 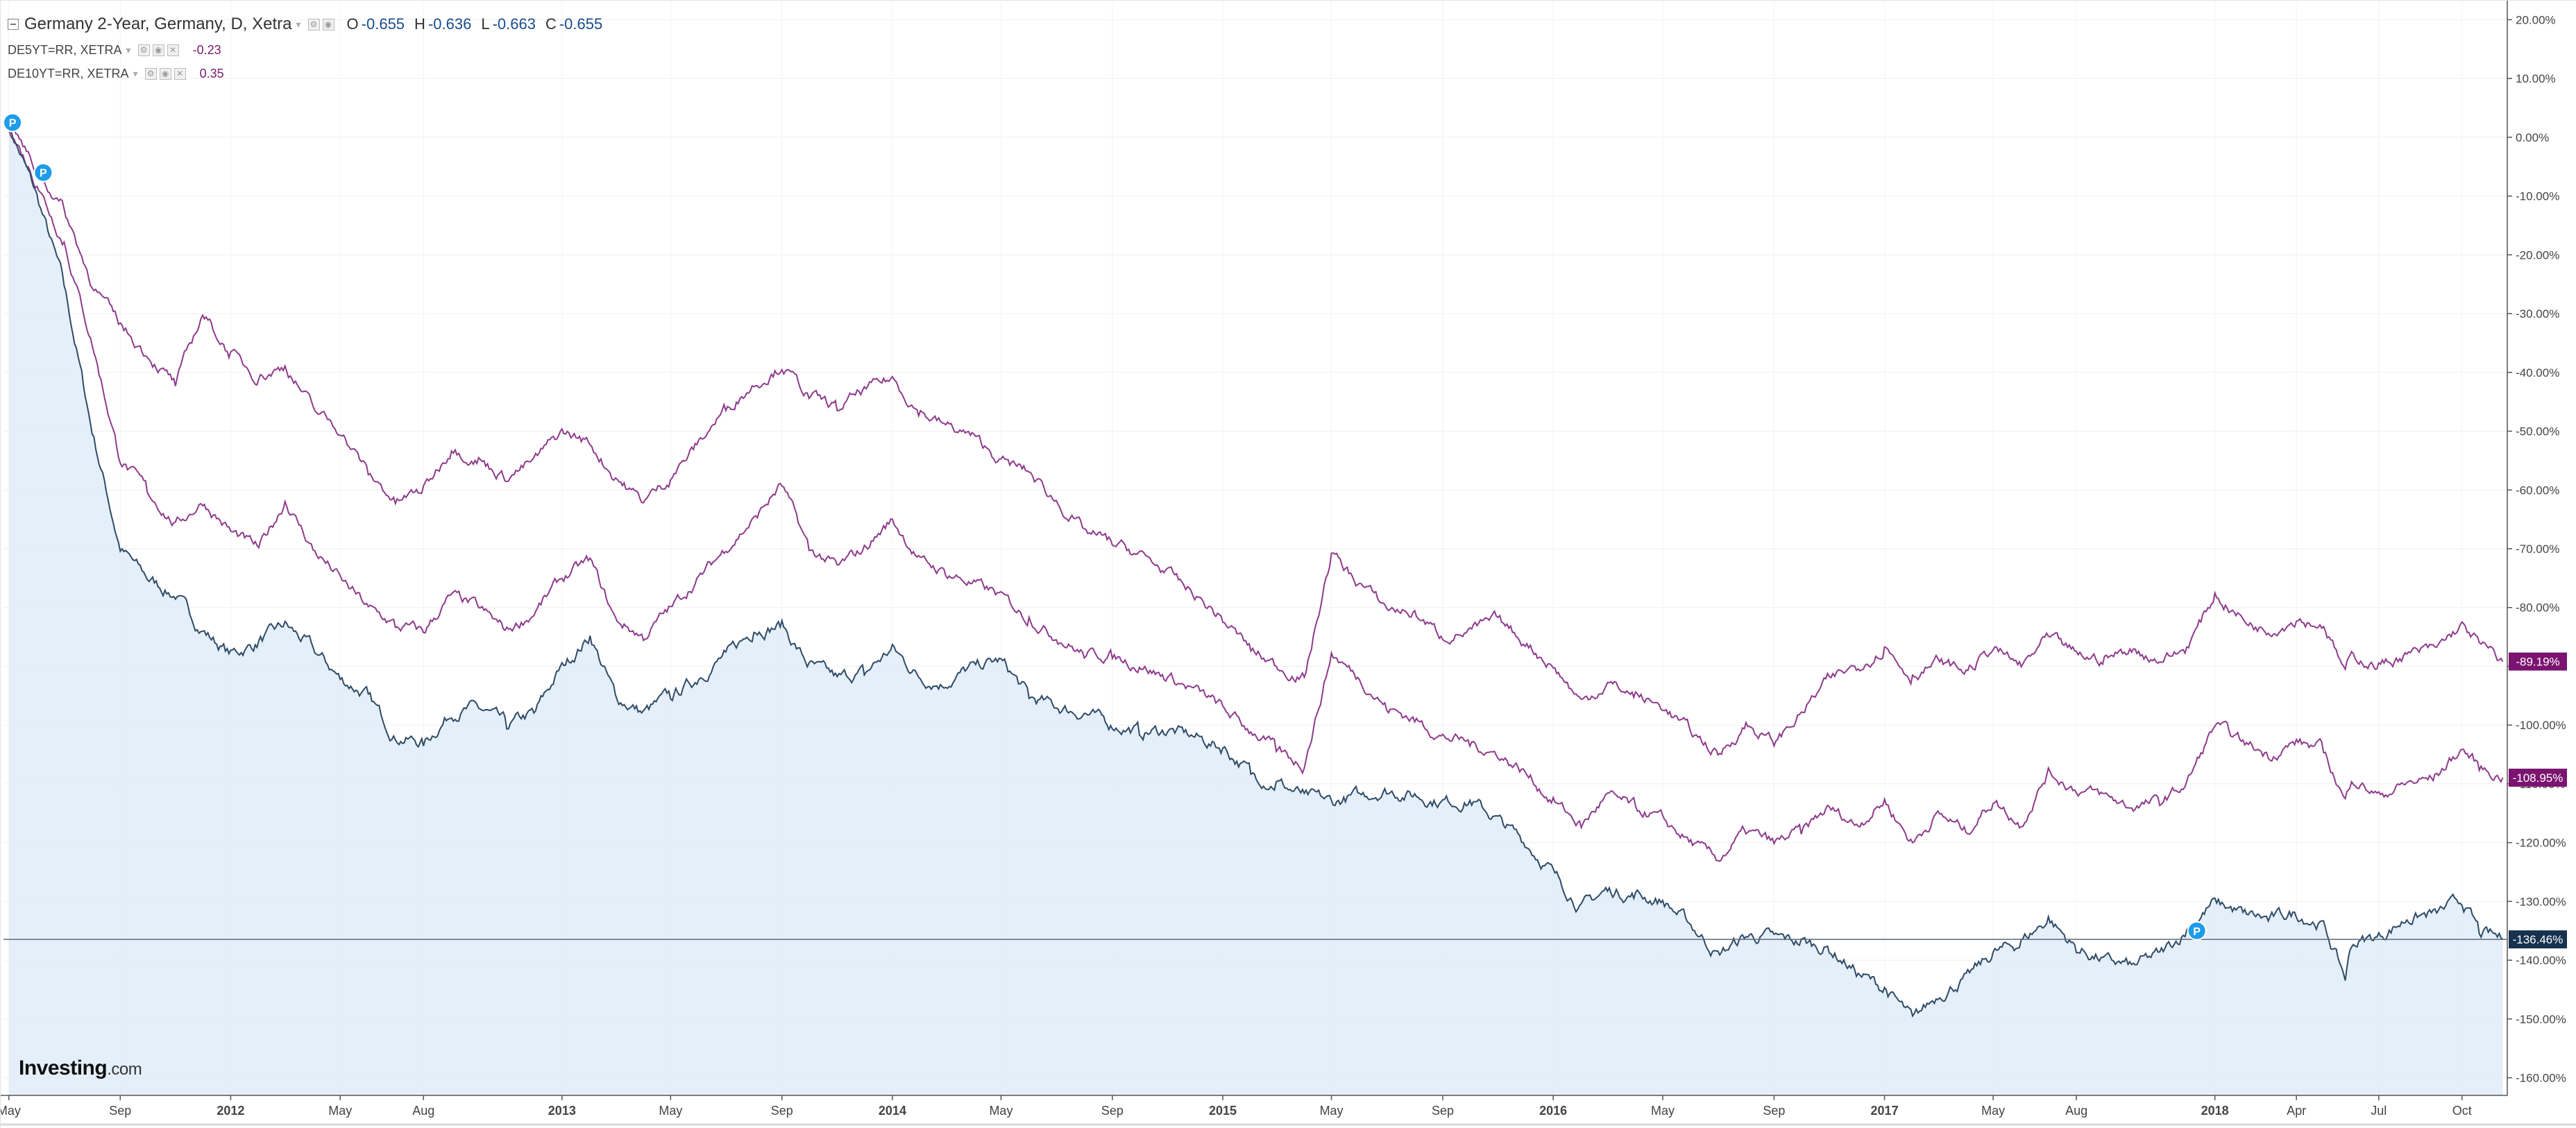 I want to click on x-tick-label: Oct, so click(x=2462, y=1111).